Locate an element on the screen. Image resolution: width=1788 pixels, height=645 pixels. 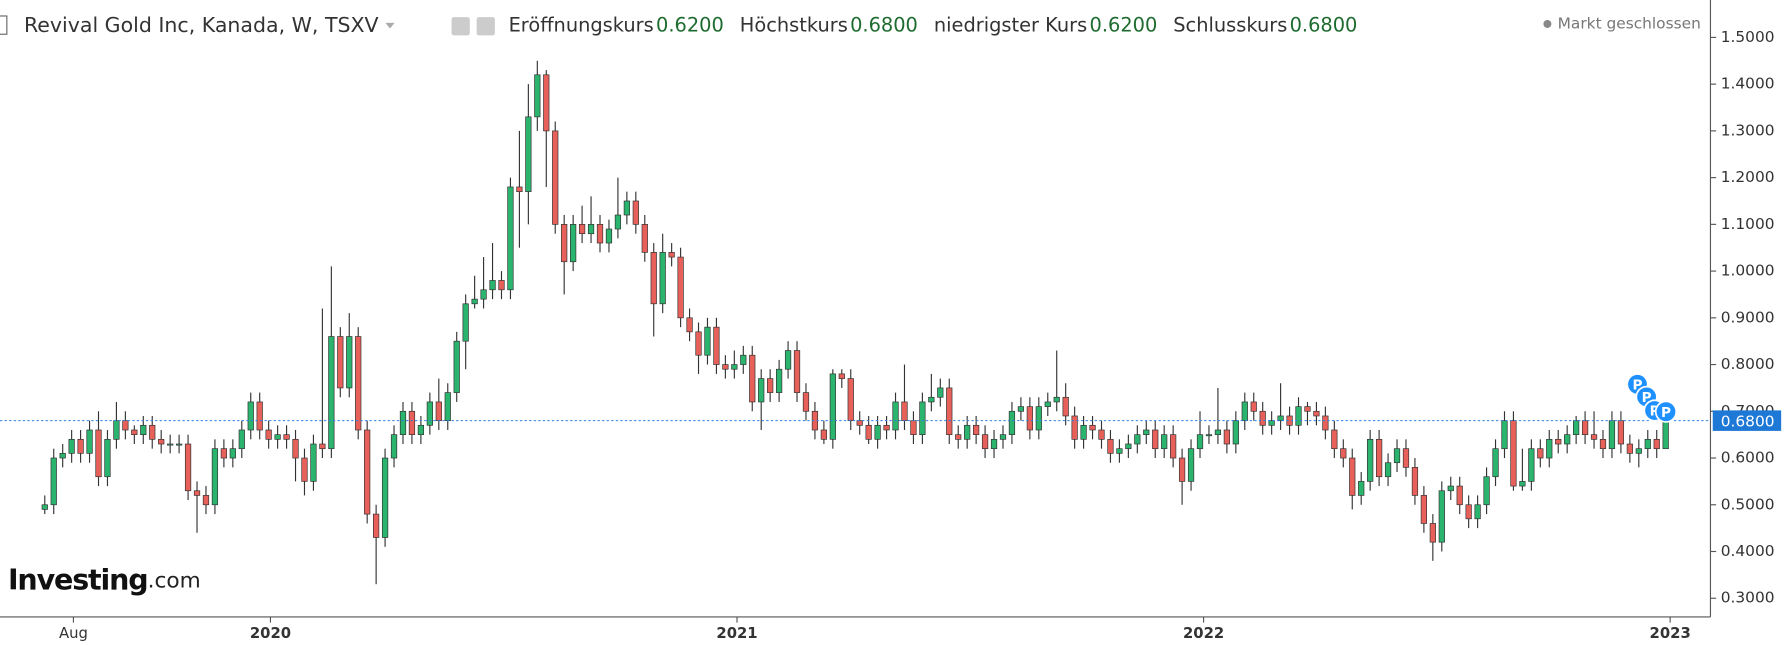
y-tick-label: 1.1000 is located at coordinates (1748, 224).